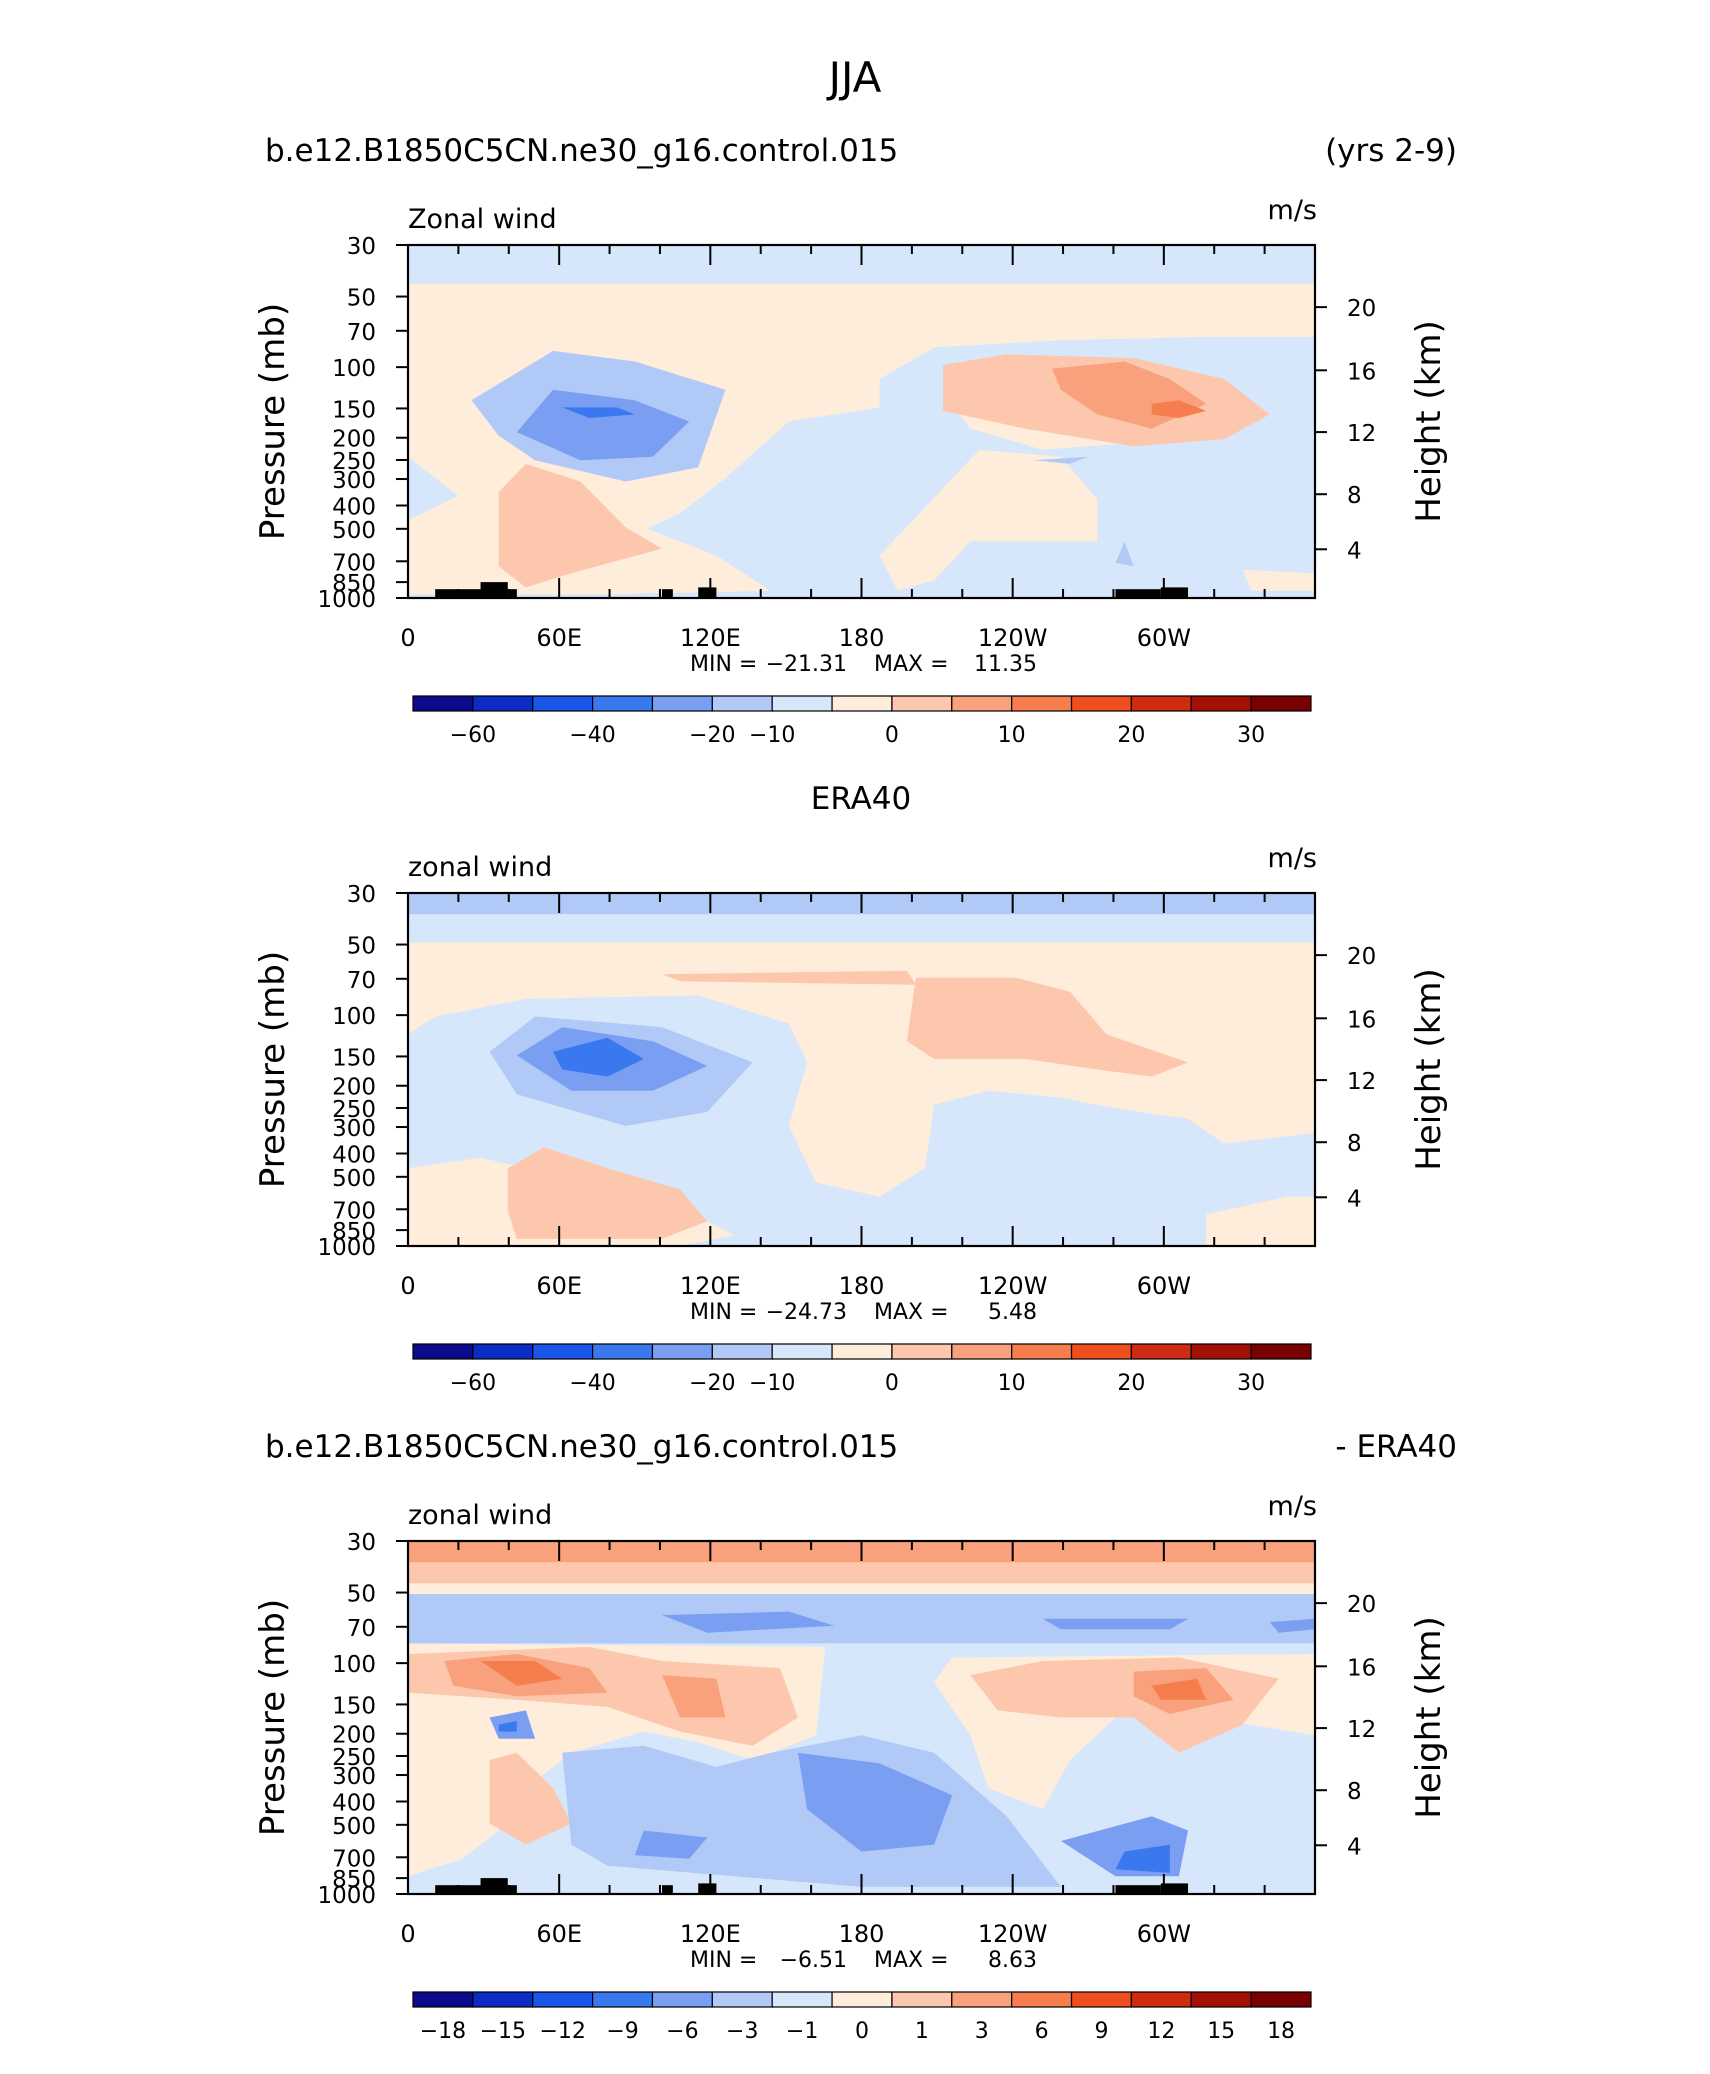 The height and width of the screenshot is (2074, 1710). What do you see at coordinates (712, 1383) in the screenshot?
I see `colorbar-label: −20` at bounding box center [712, 1383].